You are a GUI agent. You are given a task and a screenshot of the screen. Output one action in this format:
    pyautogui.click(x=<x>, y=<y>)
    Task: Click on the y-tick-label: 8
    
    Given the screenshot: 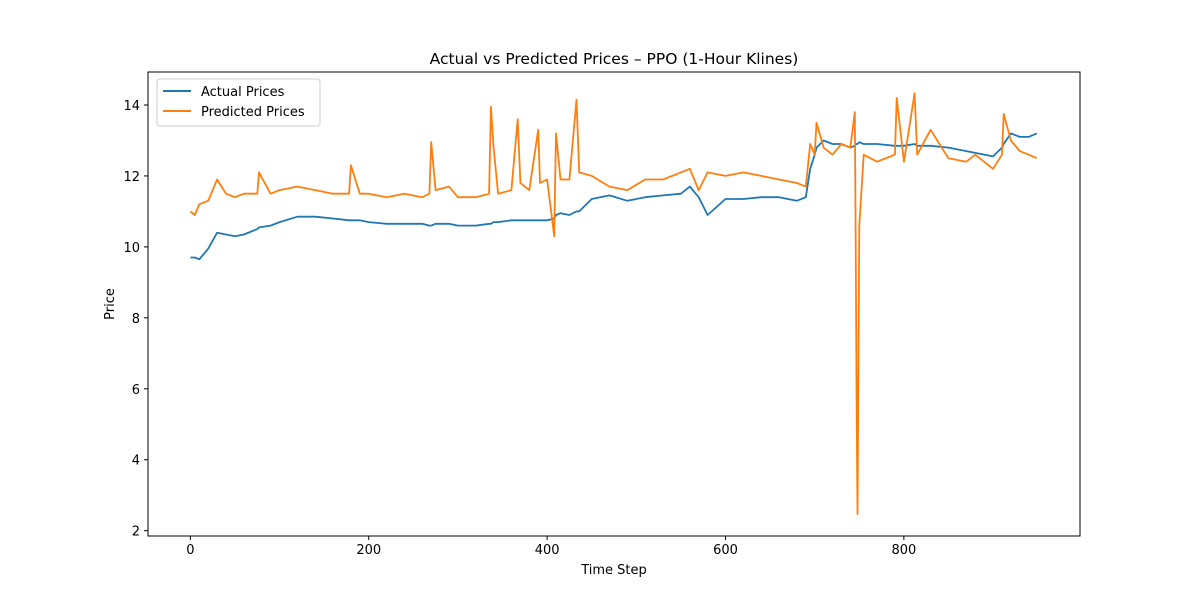 What is the action you would take?
    pyautogui.click(x=136, y=319)
    